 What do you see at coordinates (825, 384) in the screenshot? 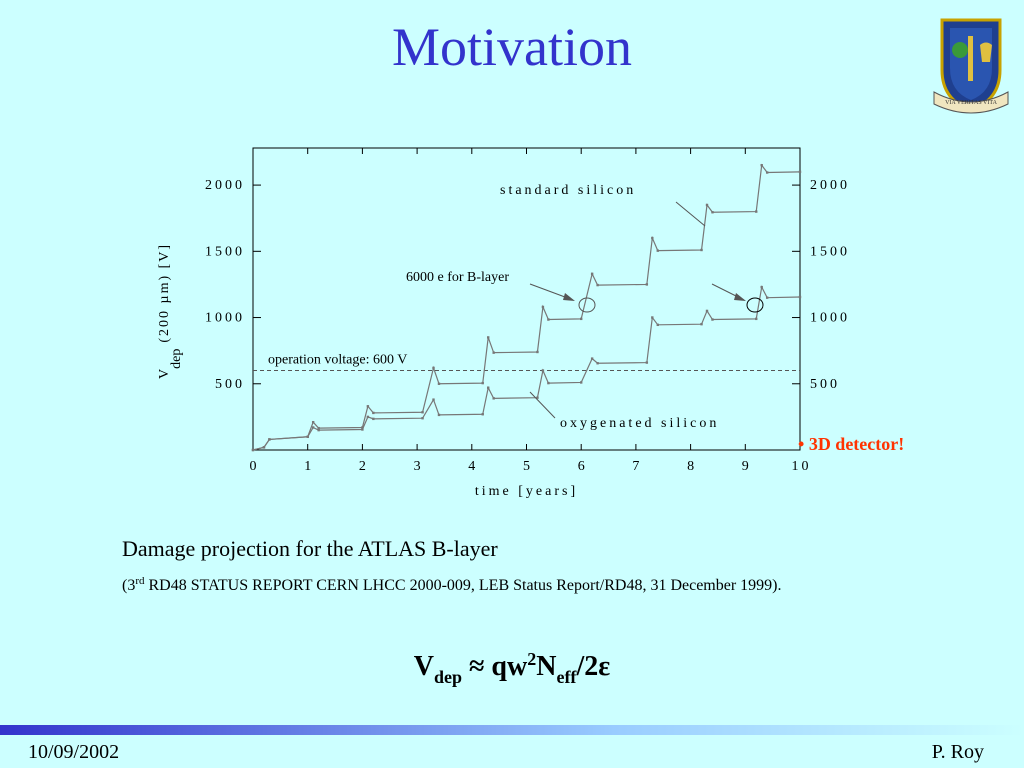
I see `y2-tick-label: 500` at bounding box center [825, 384].